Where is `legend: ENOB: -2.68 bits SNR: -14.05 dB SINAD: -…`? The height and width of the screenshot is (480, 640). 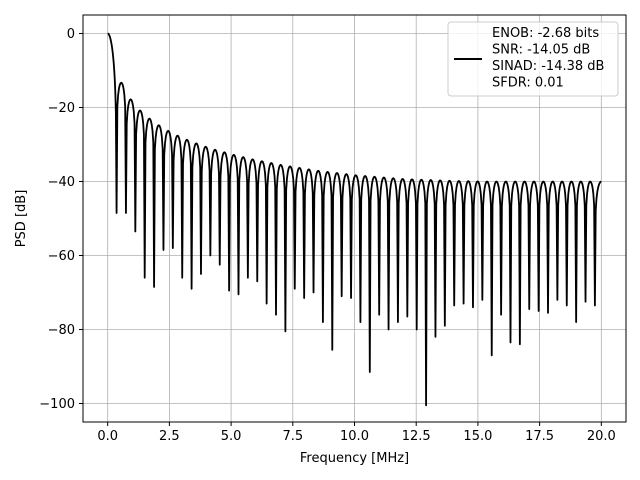 legend: ENOB: -2.68 bits SNR: -14.05 dB SINAD: -… is located at coordinates (533, 59).